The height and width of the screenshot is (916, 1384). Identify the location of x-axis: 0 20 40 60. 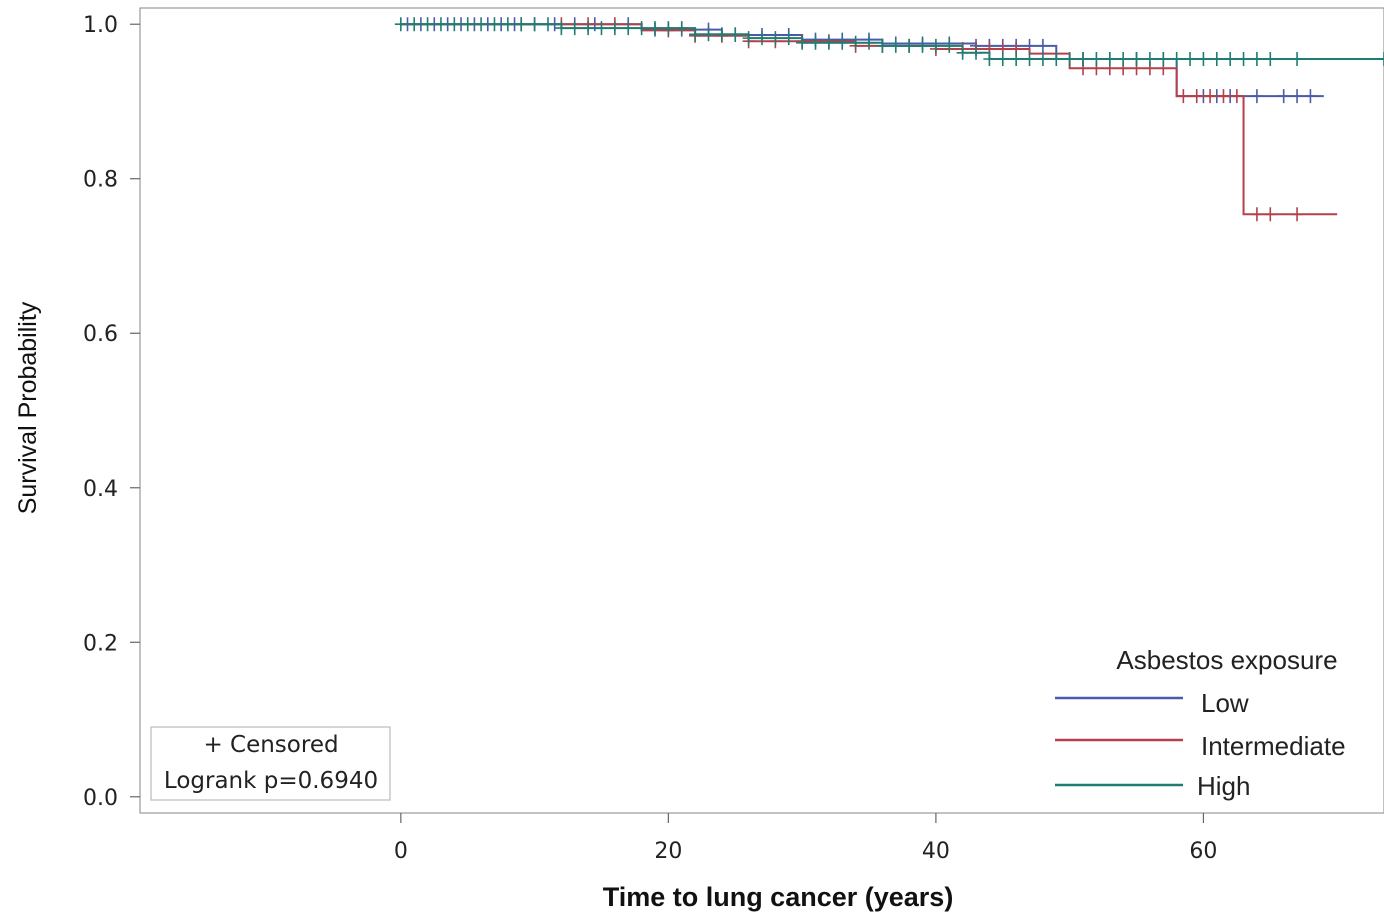
(805, 838).